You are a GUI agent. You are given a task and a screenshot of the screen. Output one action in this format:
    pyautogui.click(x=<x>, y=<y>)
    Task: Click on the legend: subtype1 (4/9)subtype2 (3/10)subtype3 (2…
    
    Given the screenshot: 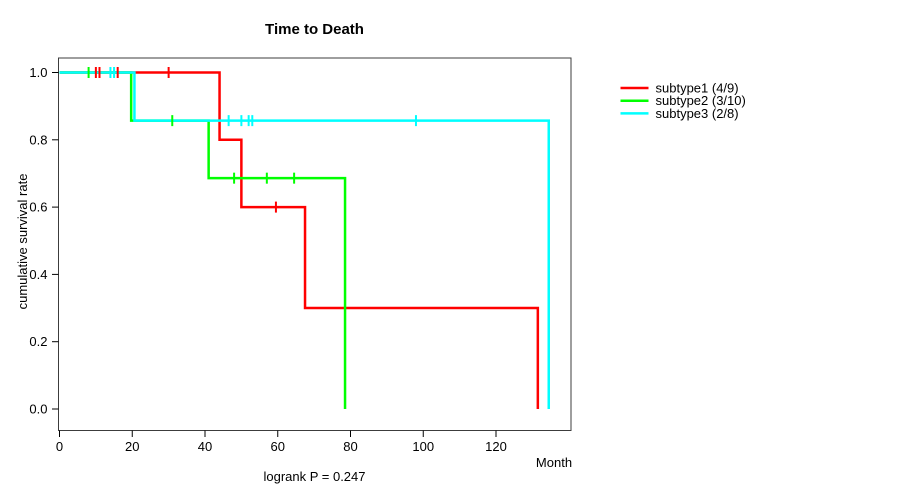 What is the action you would take?
    pyautogui.click(x=683, y=101)
    